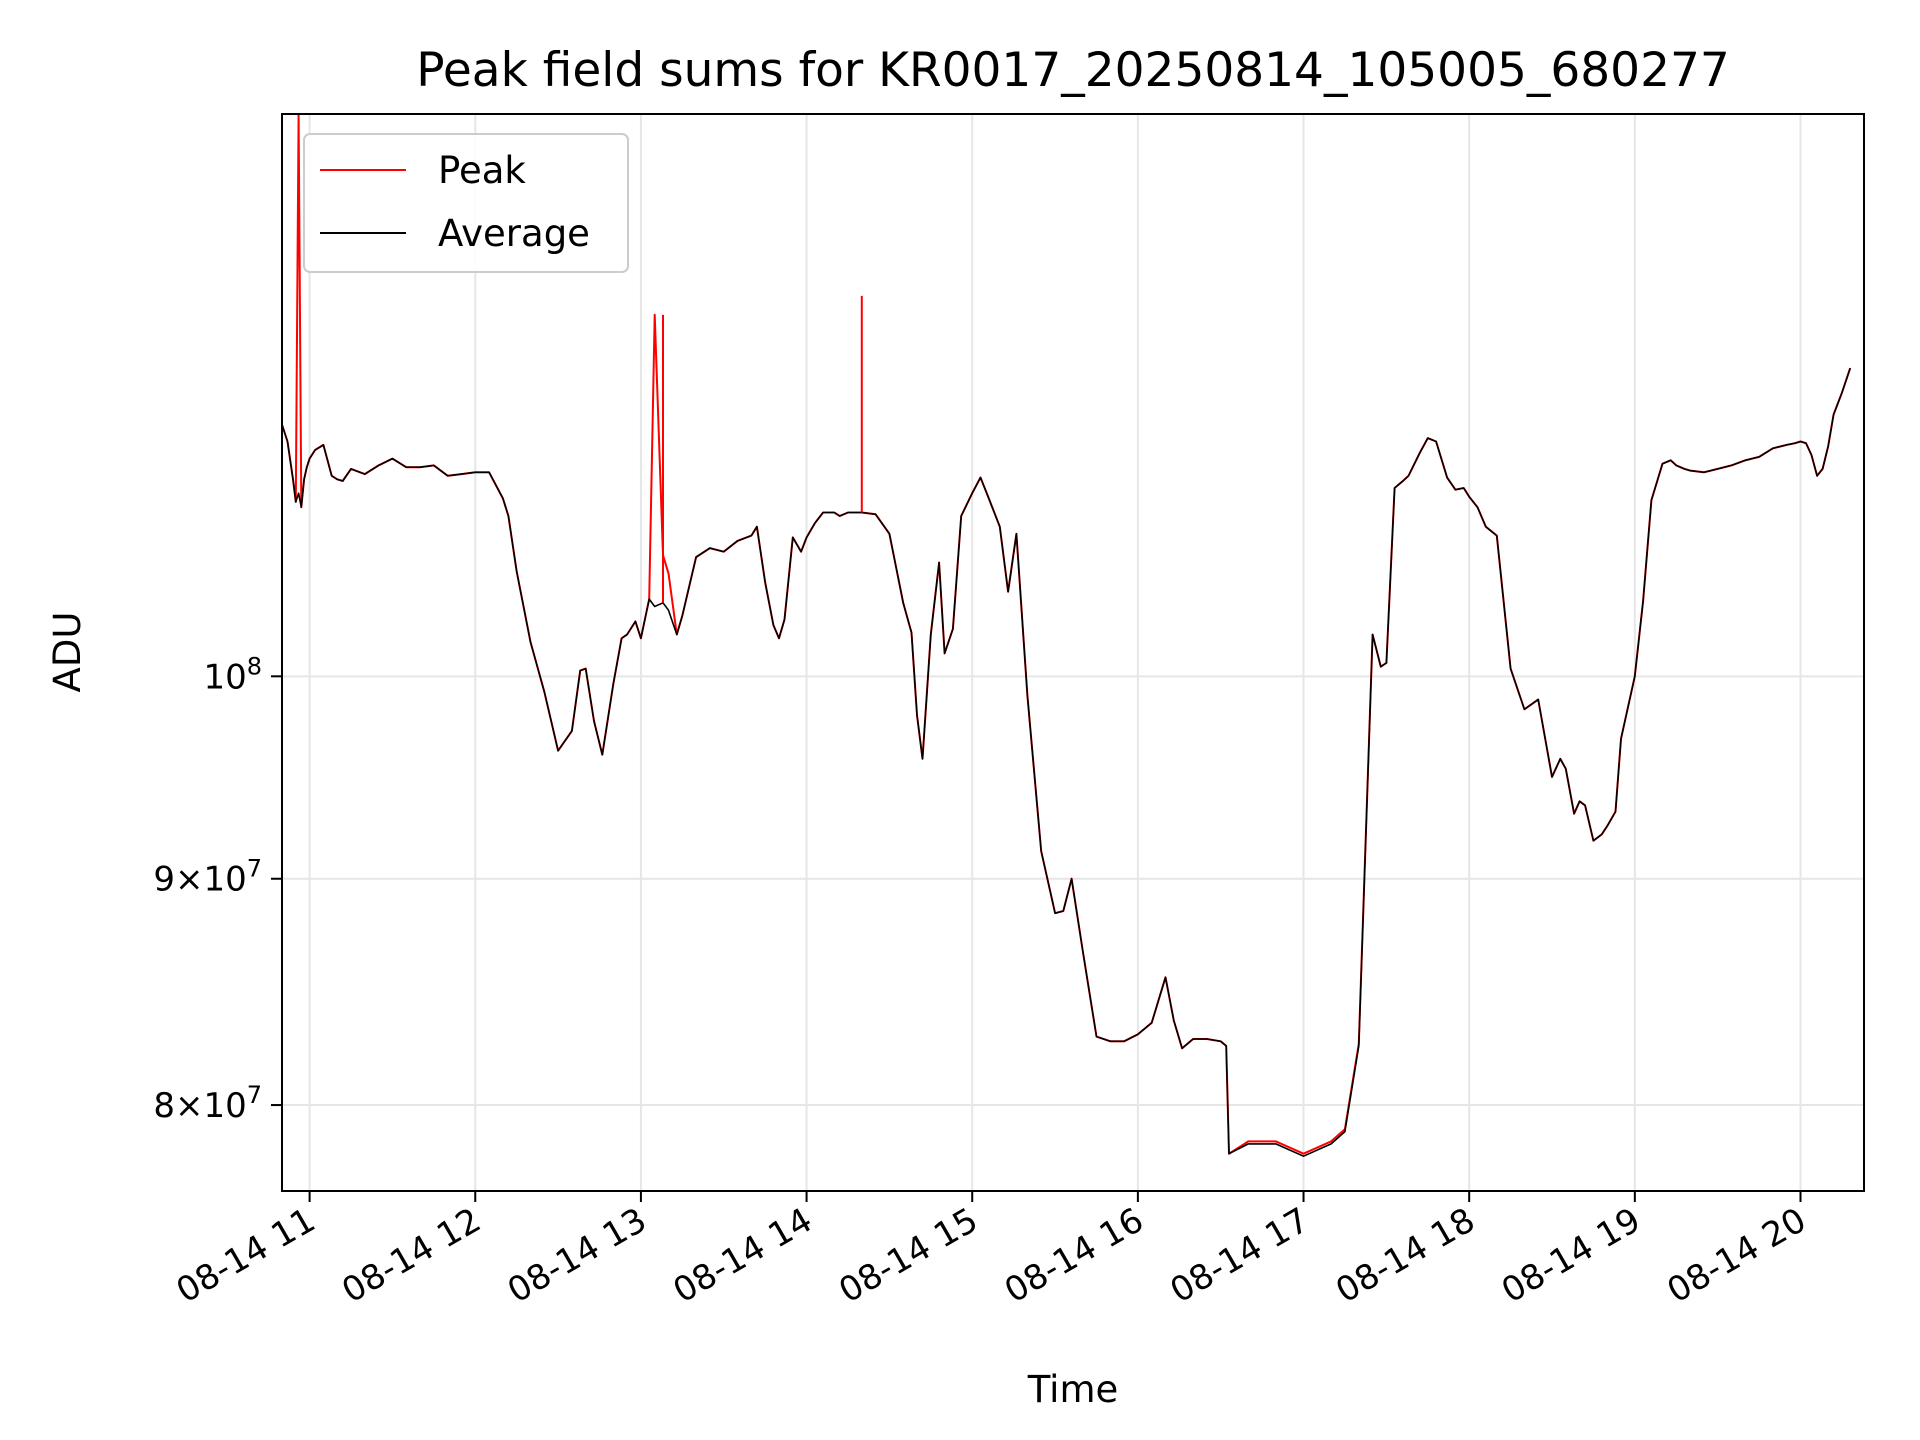  Describe the element at coordinates (1073, 1389) in the screenshot. I see `x-axis-label: Time` at that location.